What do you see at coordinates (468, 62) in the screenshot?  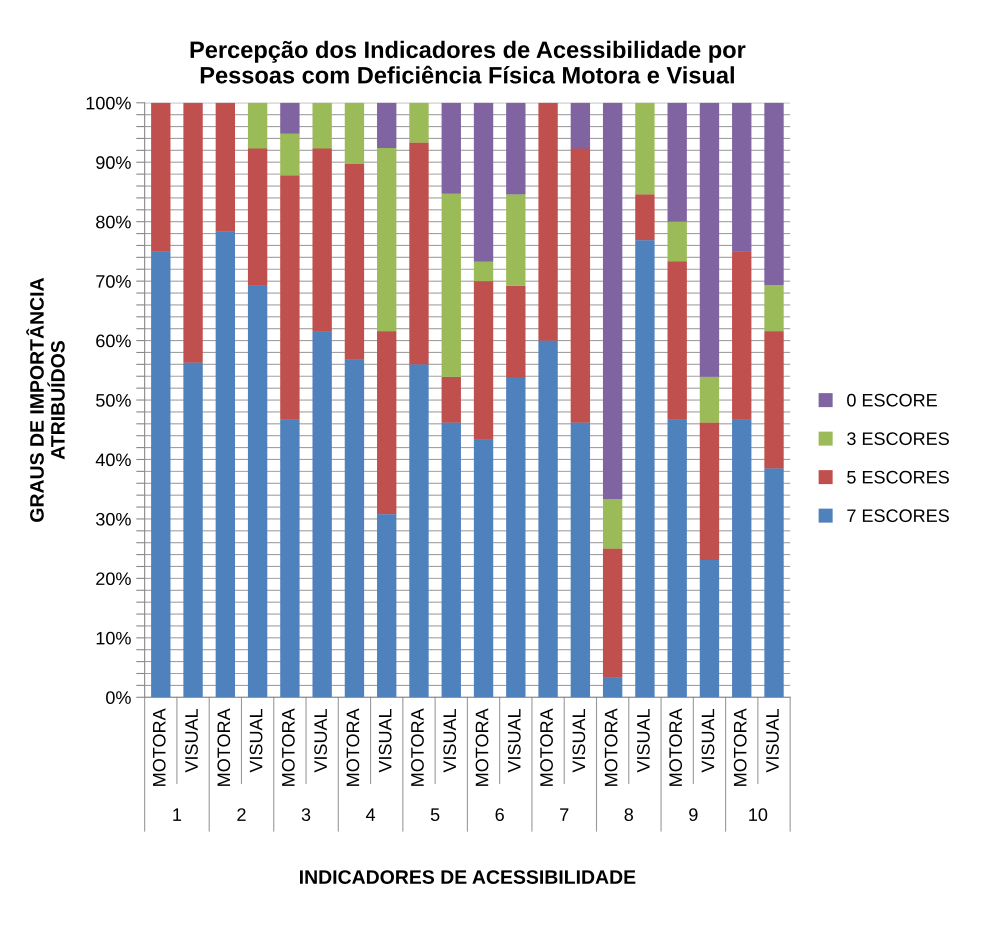 I see `chart-title: Percepção dos Indicadores de Acessibilidade por Pessoas com Deficiência Física Motora e Visual` at bounding box center [468, 62].